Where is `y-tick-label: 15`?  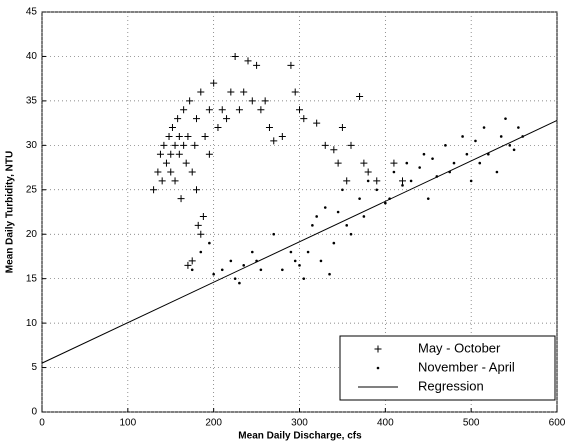 y-tick-label: 15 is located at coordinates (32, 278).